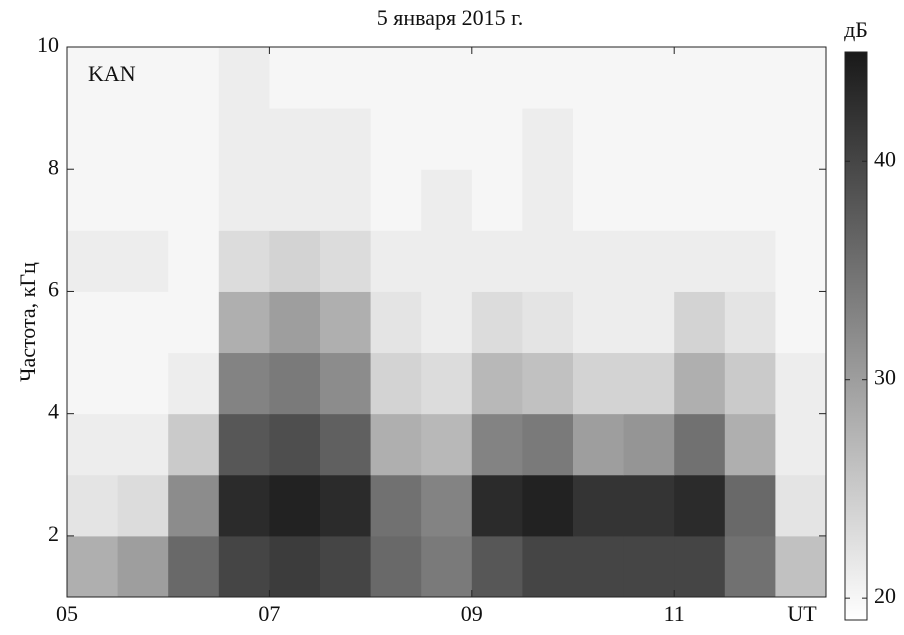 This screenshot has height=635, width=904. What do you see at coordinates (856, 29) in the screenshot?
I see `colorbar-label: дБ` at bounding box center [856, 29].